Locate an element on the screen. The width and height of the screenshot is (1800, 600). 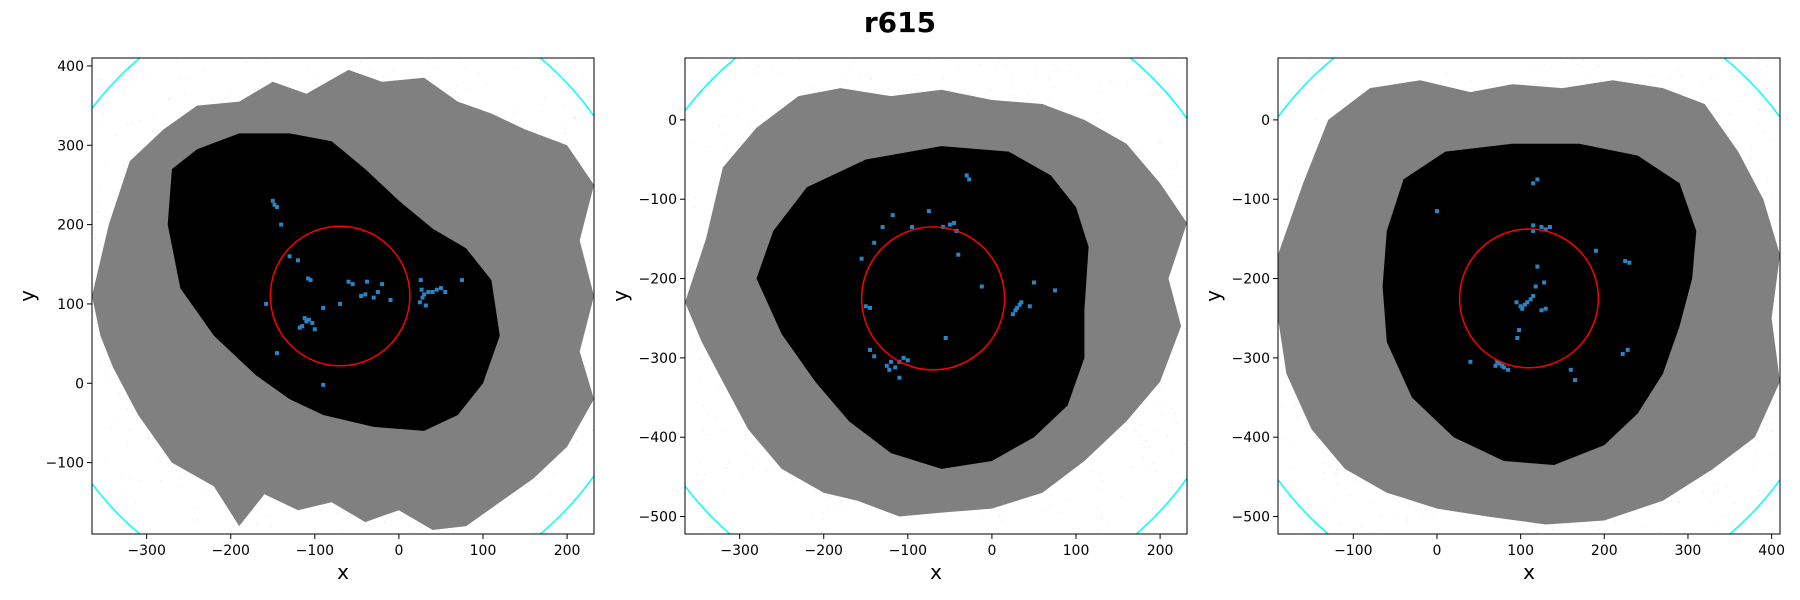
y-tick-label: 300 is located at coordinates (70, 146).